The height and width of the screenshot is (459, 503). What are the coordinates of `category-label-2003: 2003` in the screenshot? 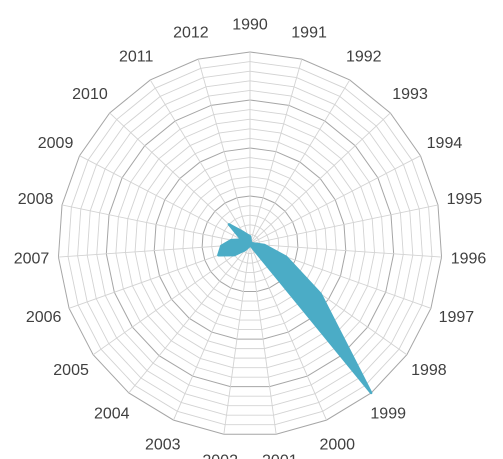 It's located at (163, 444).